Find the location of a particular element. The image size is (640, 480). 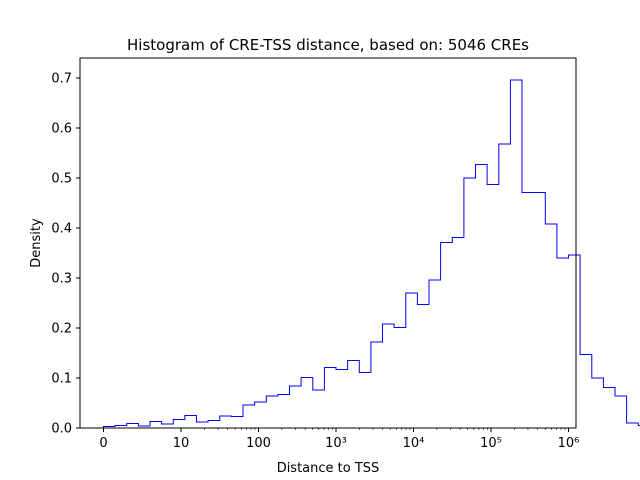

x-axis-label: Distance to TSS is located at coordinates (328, 468).